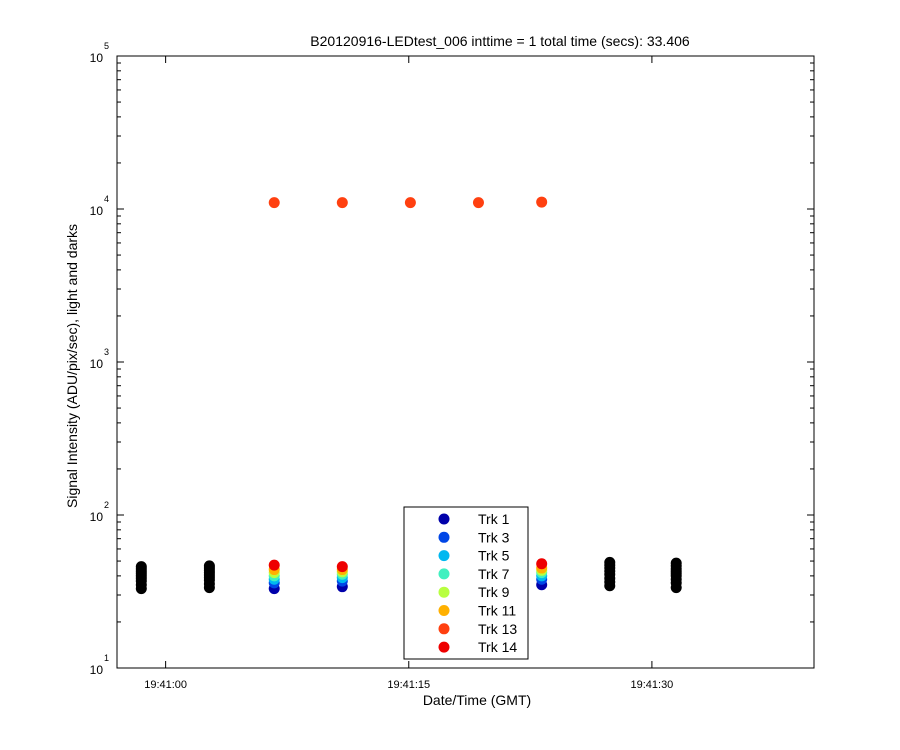 The height and width of the screenshot is (750, 900). I want to click on y-tick-exponent: 3, so click(106, 352).